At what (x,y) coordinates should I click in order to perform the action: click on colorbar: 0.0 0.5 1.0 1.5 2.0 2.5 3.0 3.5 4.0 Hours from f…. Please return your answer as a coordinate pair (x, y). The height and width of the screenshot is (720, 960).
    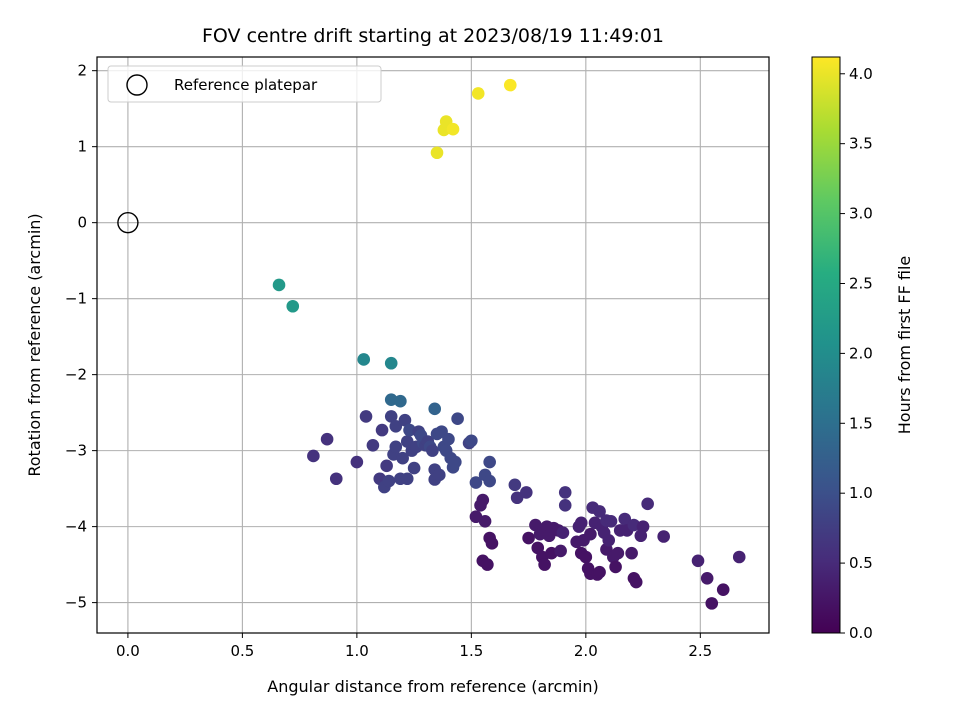
    Looking at the image, I should click on (862, 349).